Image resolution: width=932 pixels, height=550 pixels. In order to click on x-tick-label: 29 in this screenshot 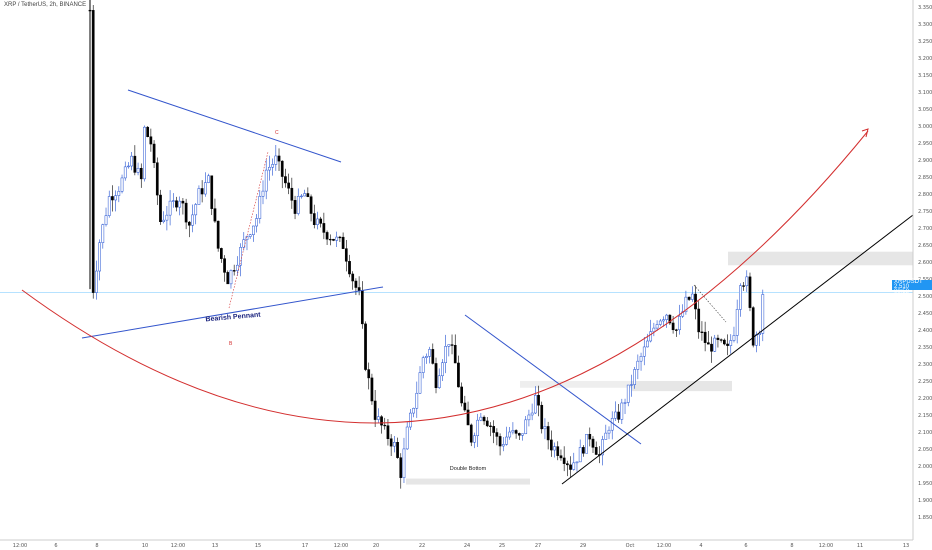, I will do `click(583, 546)`.